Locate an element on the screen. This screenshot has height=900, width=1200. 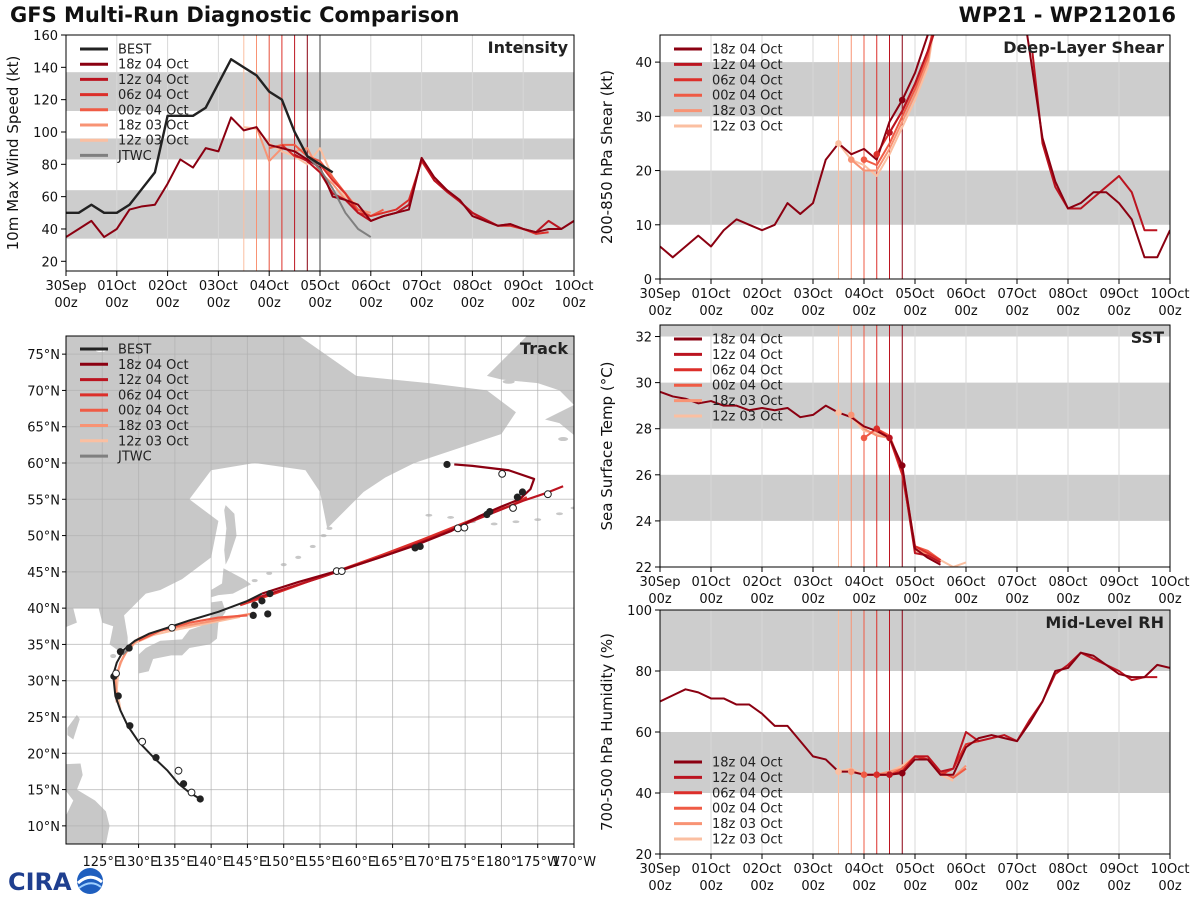
lat-label: 45°N is located at coordinates (43, 573).